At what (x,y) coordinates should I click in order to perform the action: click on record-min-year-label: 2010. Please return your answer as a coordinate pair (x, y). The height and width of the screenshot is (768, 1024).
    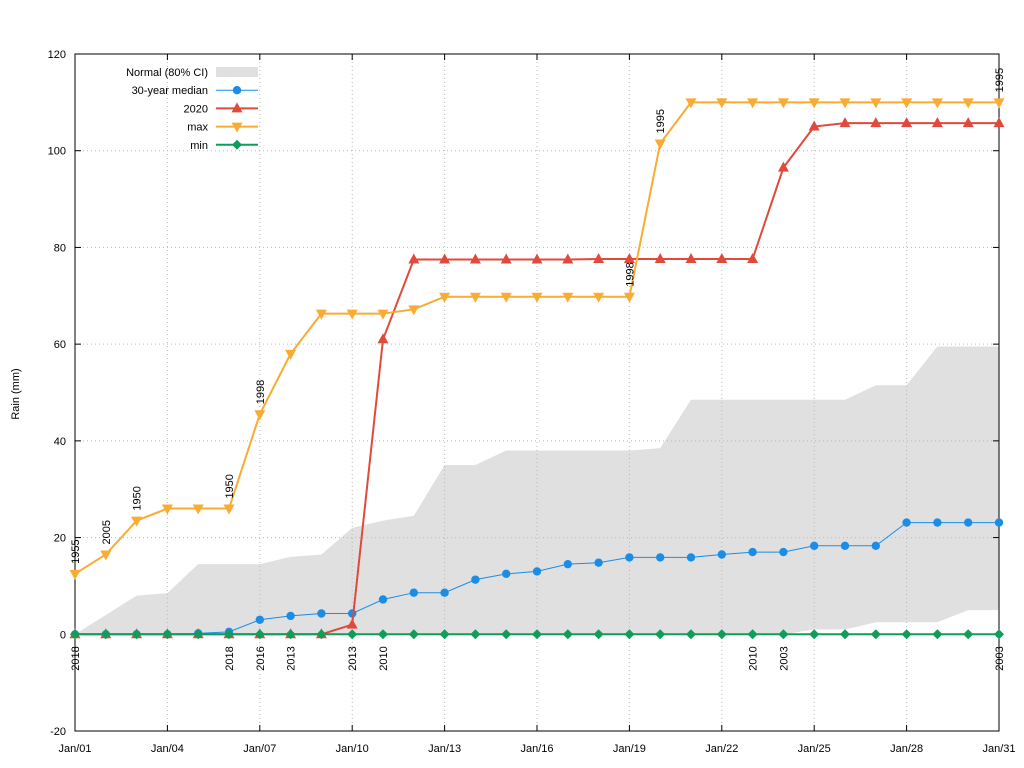
    Looking at the image, I should click on (754, 658).